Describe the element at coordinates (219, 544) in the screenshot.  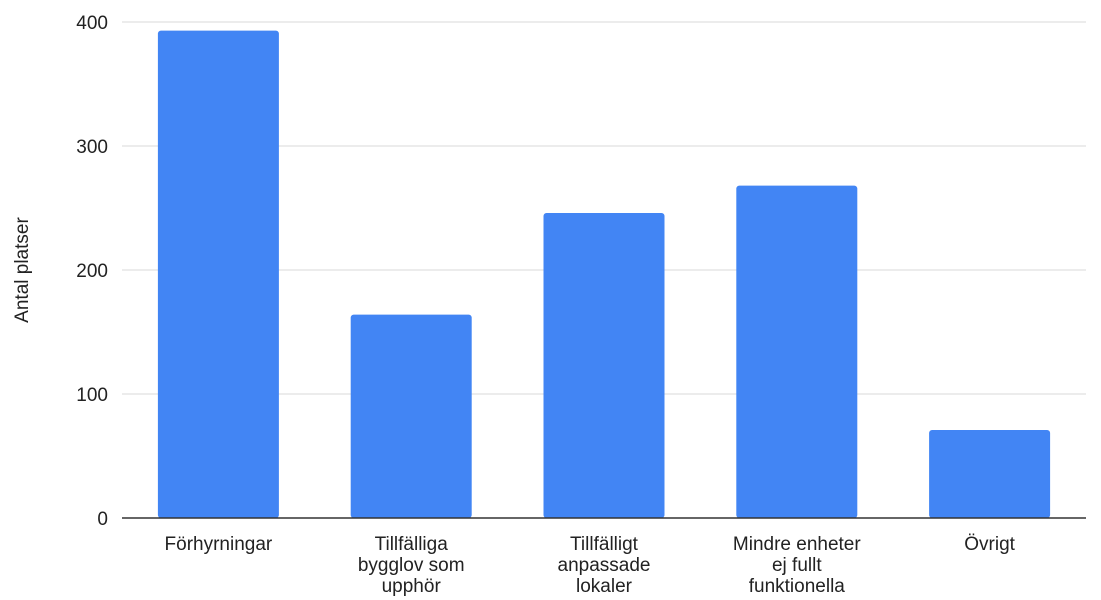
I see `x-tick-label: Förhyrningar` at that location.